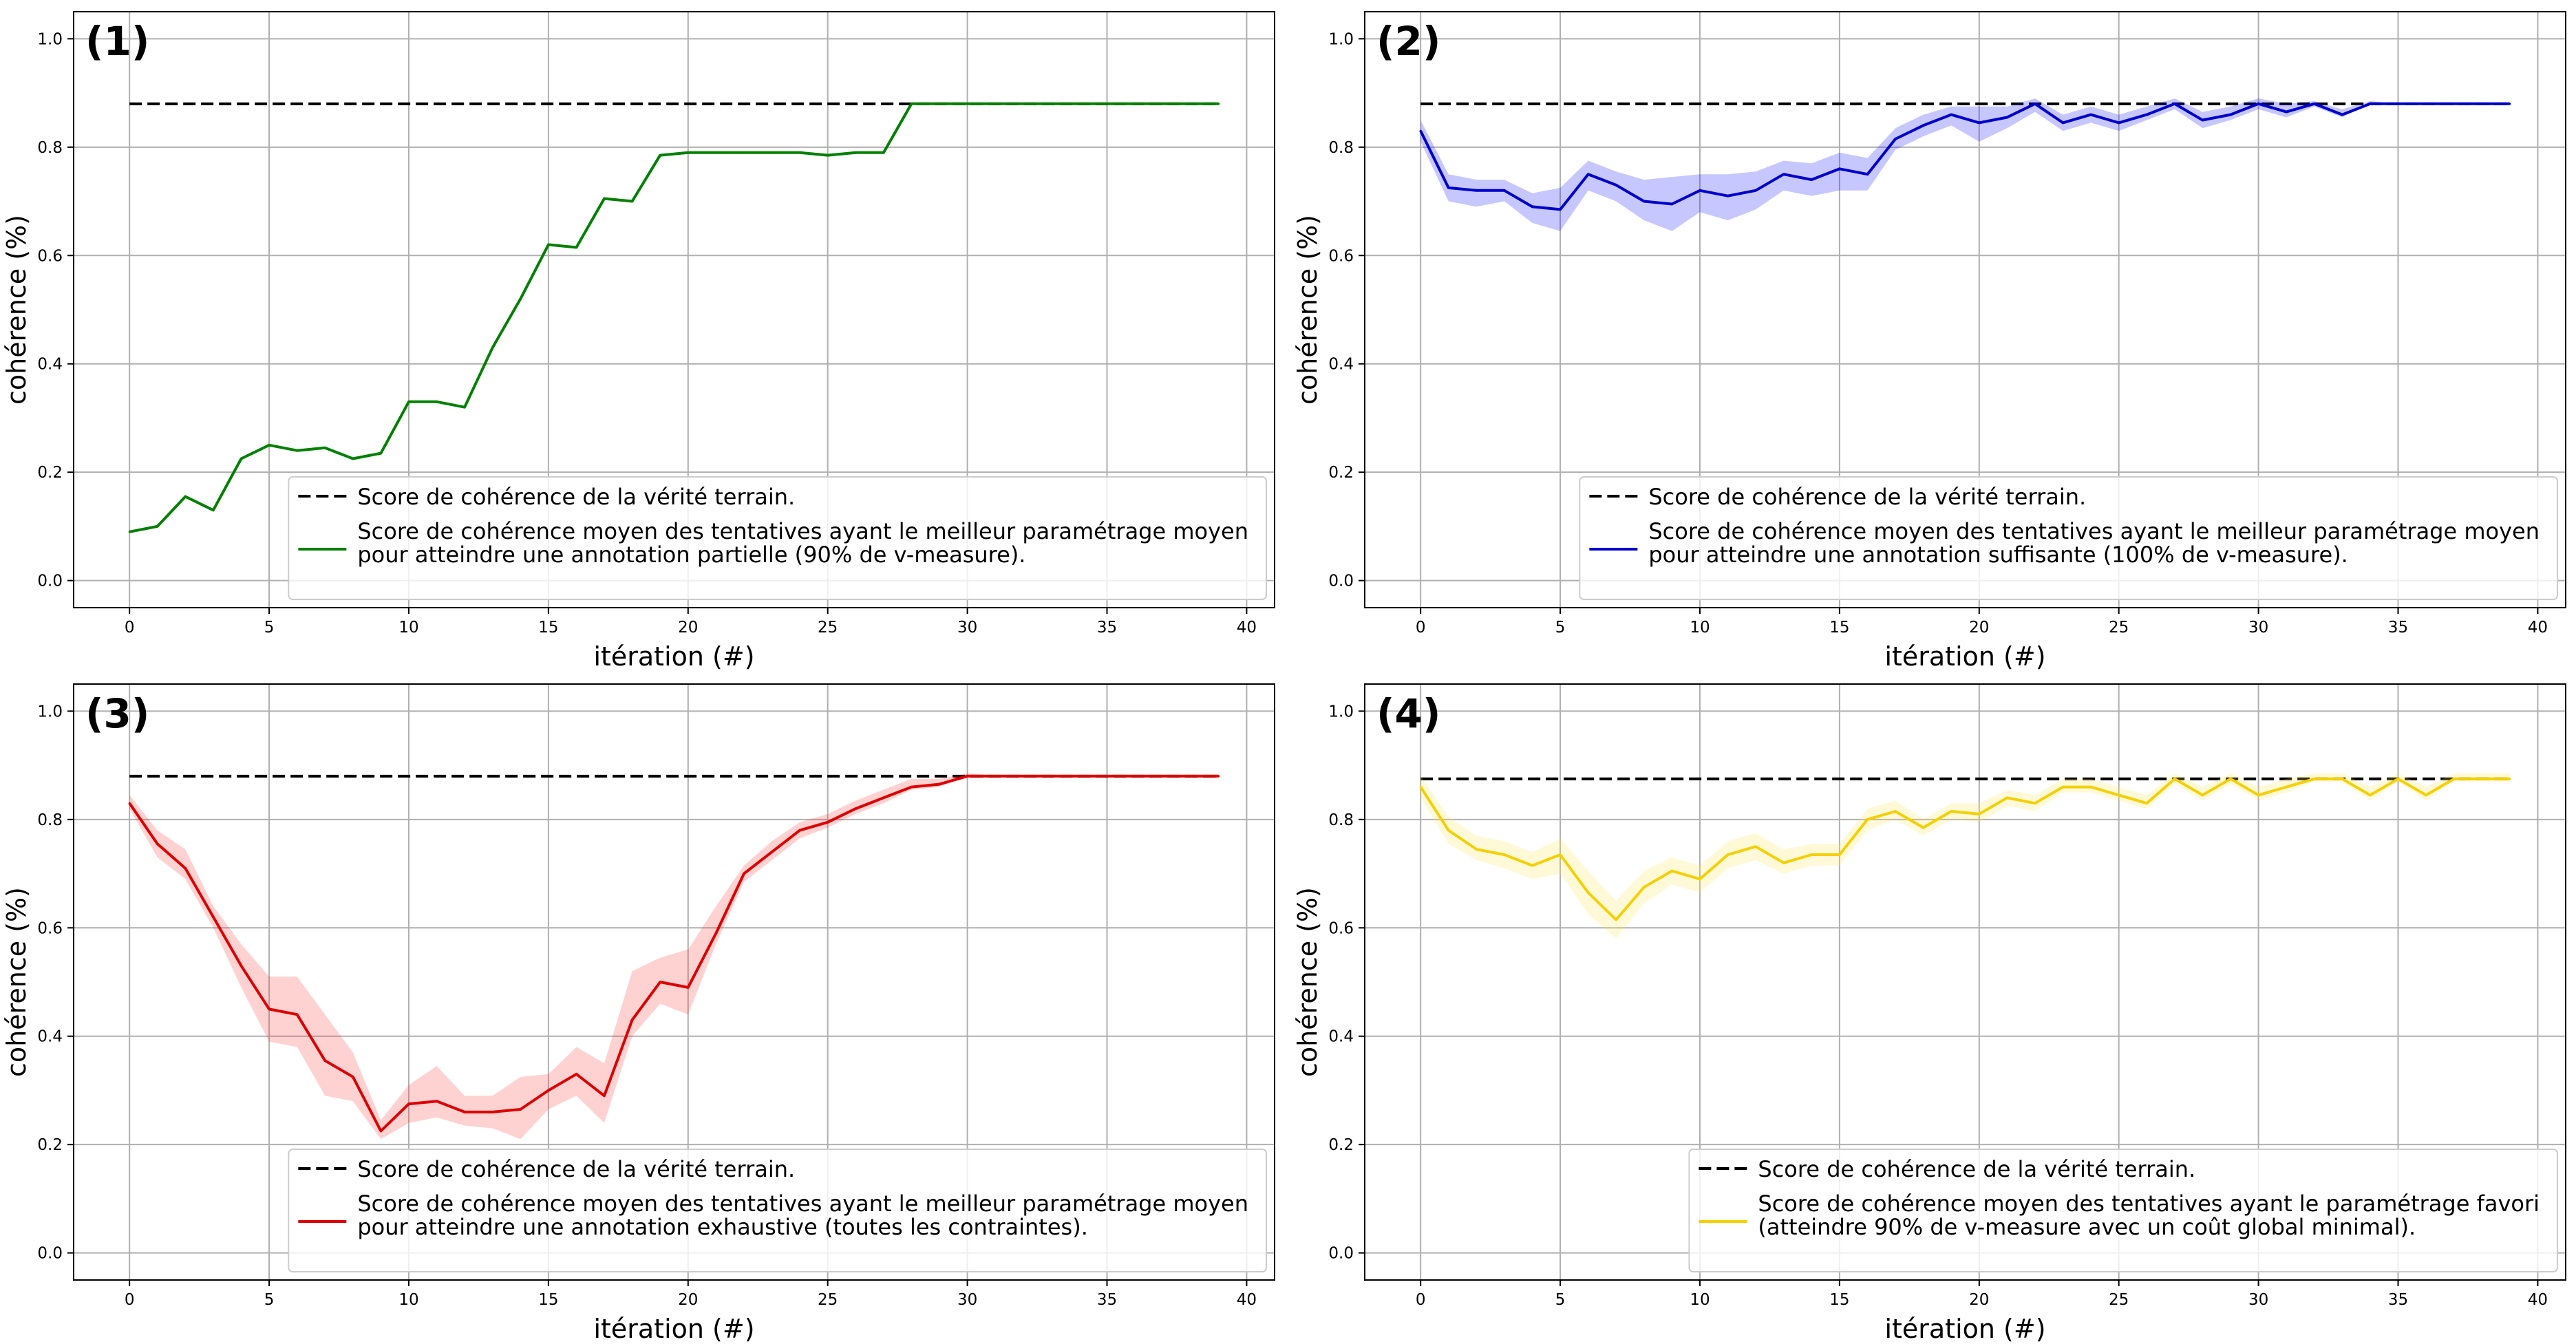 The image size is (2576, 1344). What do you see at coordinates (117, 714) in the screenshot?
I see `panel-label: (3)` at bounding box center [117, 714].